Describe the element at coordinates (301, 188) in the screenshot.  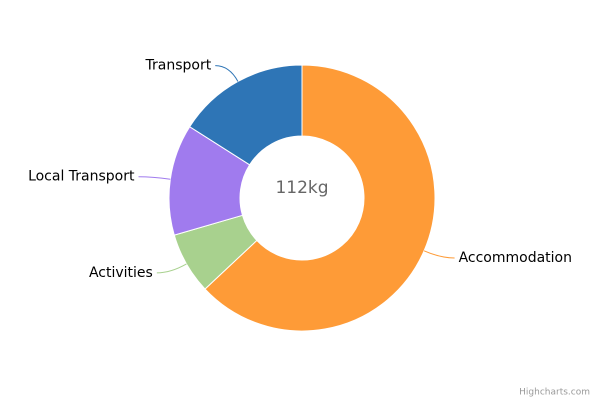
I see `center-label: 112kg` at that location.